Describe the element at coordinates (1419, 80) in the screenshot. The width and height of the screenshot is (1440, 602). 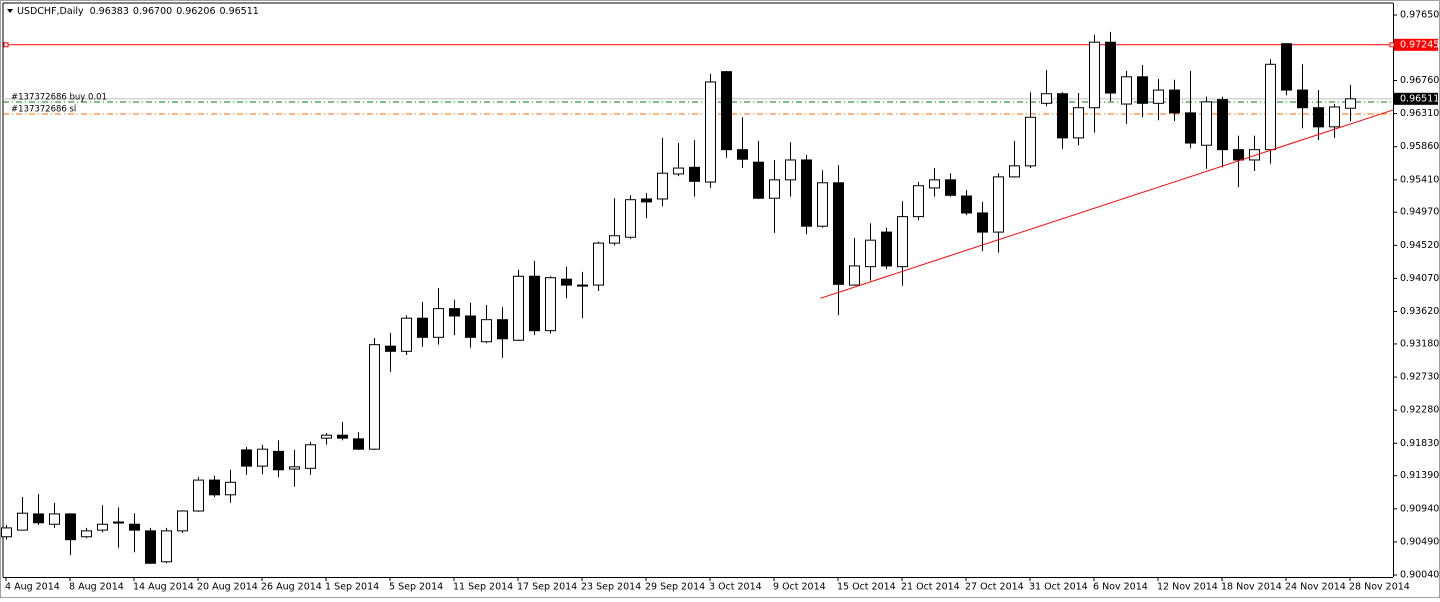
I see `y-tick-label: 0.96760` at that location.